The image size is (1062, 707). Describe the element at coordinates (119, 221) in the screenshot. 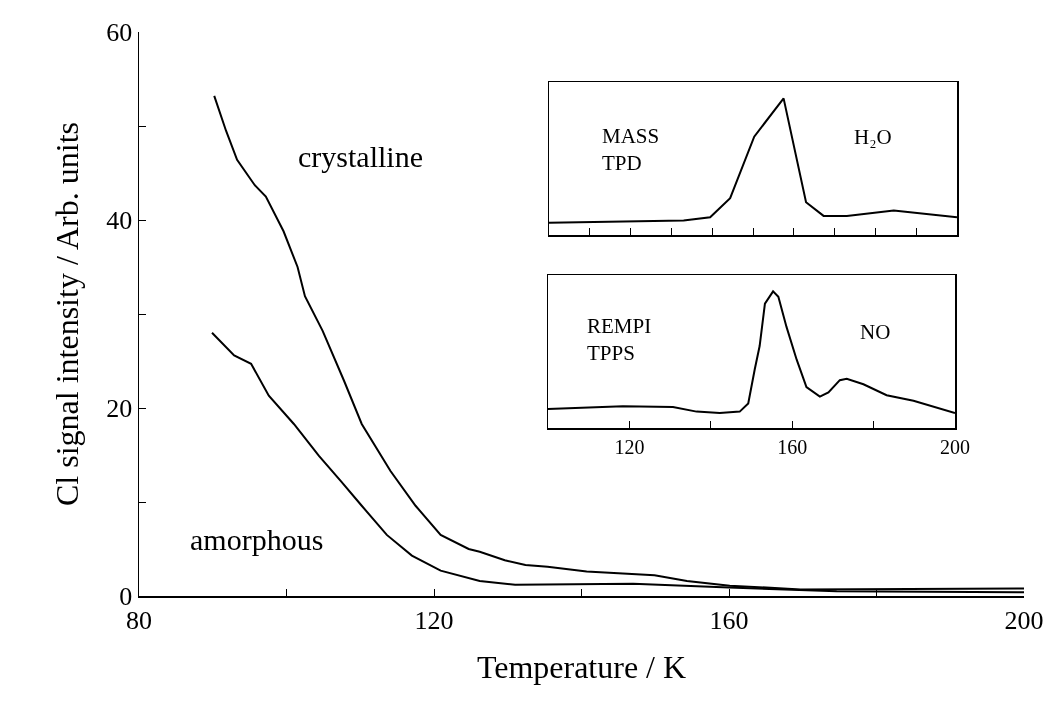

I see `y-tick-label: 40` at that location.